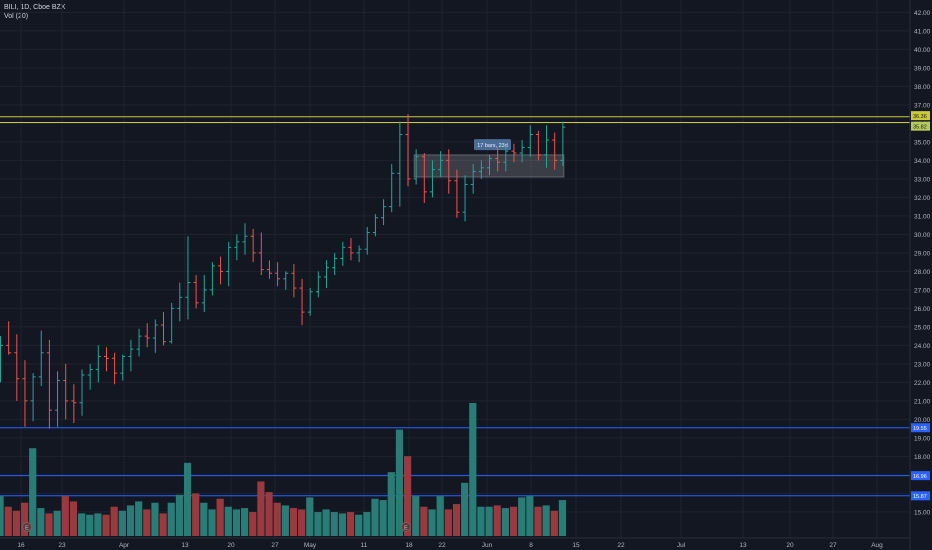 This screenshot has height=550, width=932. Describe the element at coordinates (922, 383) in the screenshot. I see `price-tick-label: 22.00` at that location.